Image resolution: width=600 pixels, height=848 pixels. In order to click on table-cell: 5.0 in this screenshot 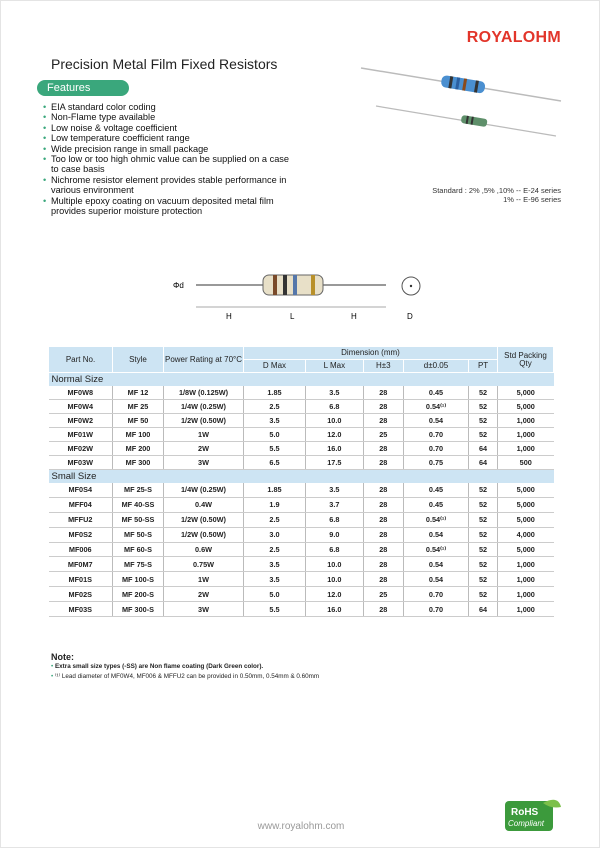, I will do `click(274, 594)`.